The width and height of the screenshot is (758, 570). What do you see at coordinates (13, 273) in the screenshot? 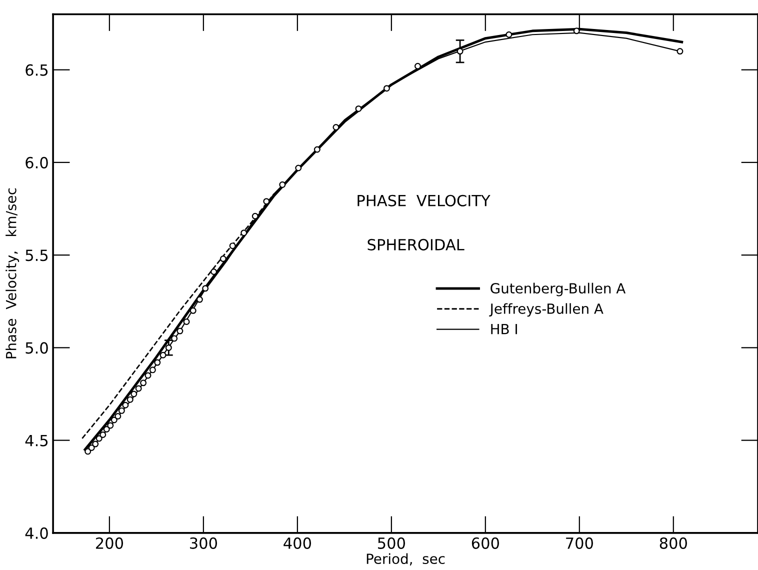
I see `y-axis-title: Phase Velocity, km/sec` at bounding box center [13, 273].